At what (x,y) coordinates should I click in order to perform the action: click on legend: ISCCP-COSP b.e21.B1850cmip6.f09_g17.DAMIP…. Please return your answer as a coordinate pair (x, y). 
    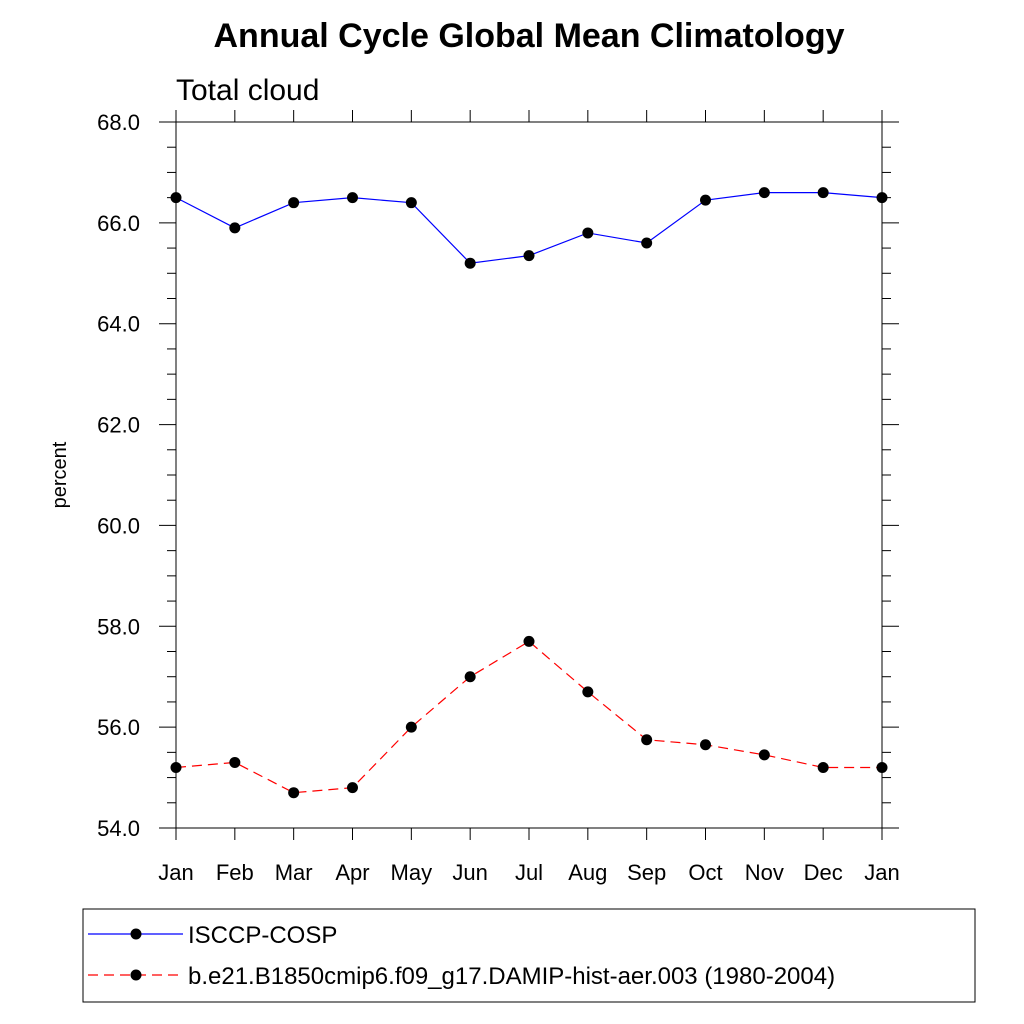
    Looking at the image, I should click on (461, 956).